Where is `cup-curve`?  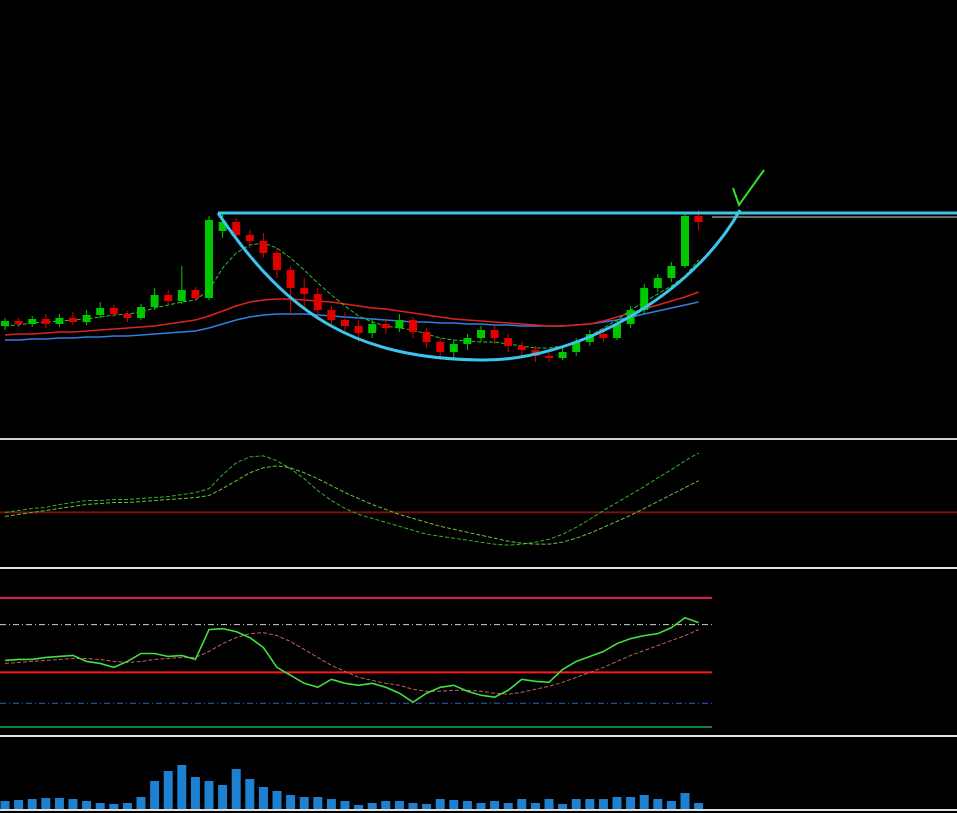
cup-curve is located at coordinates (479, 285).